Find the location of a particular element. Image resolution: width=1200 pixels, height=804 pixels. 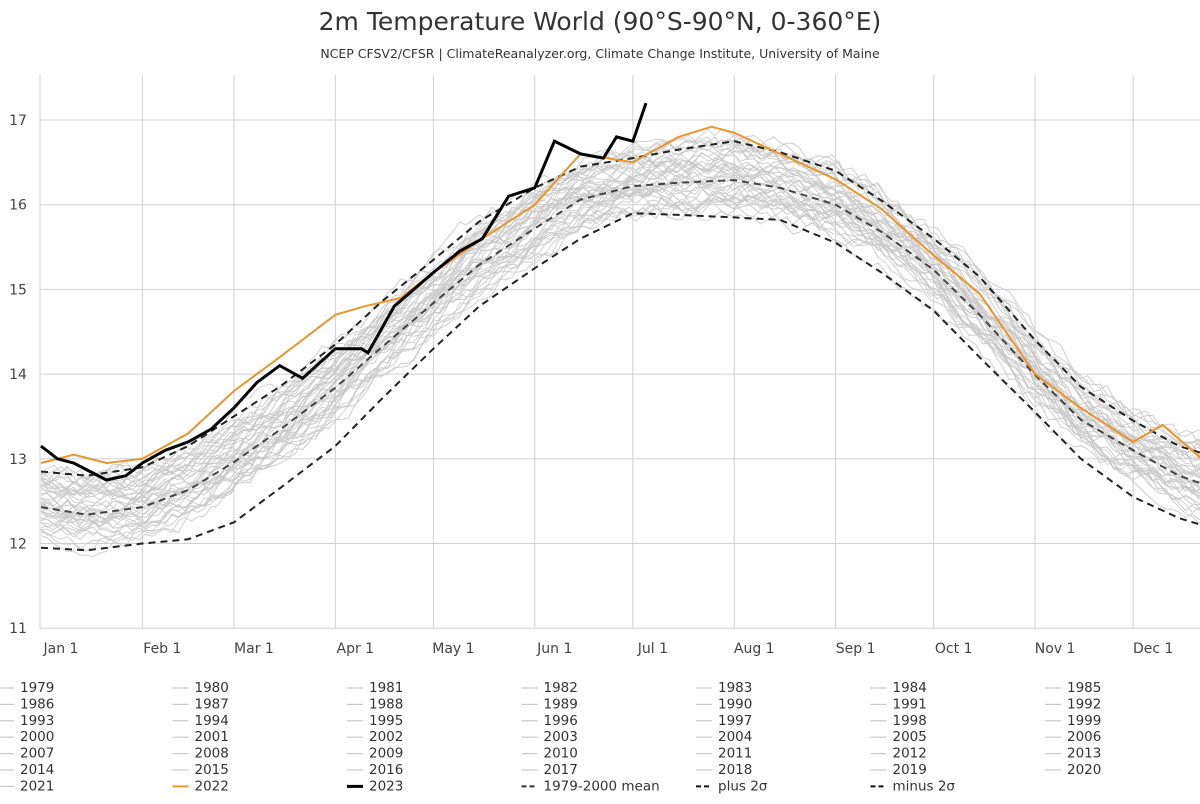

legend-label: 1981 is located at coordinates (386, 688).